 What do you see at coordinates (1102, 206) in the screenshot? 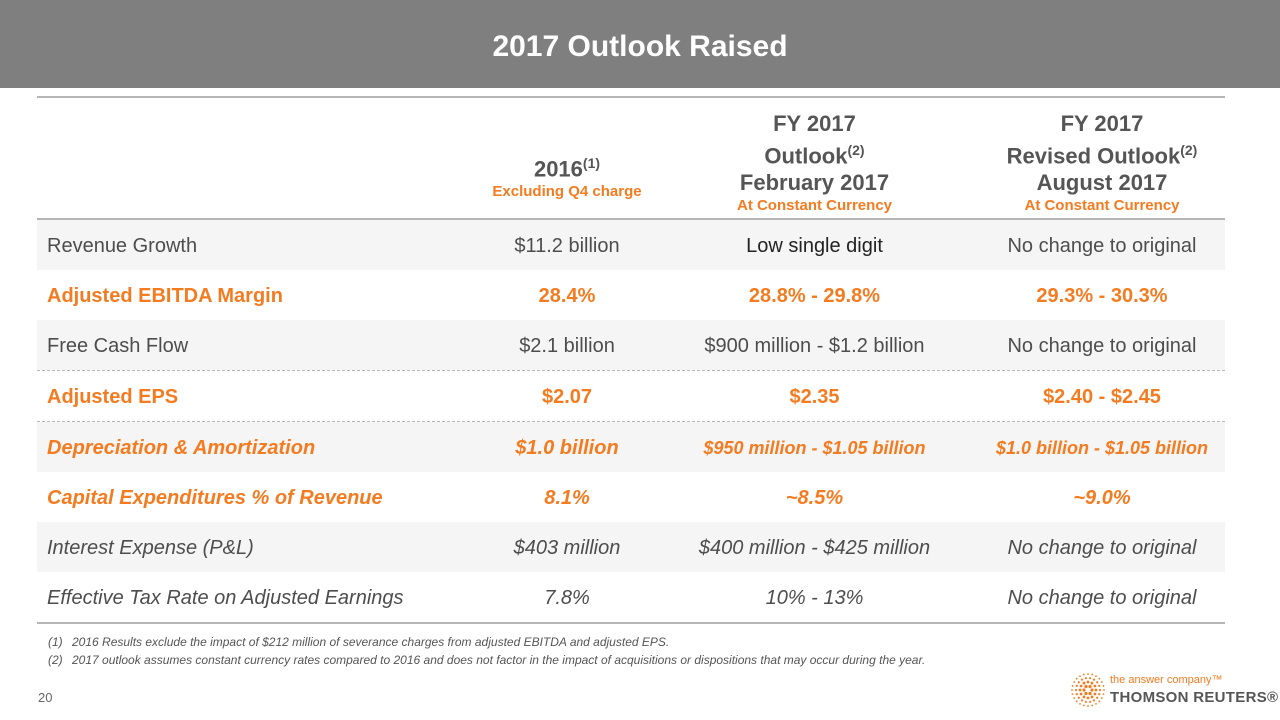
I see `header-fy2017-revised-subtitle: At Constant Currency` at bounding box center [1102, 206].